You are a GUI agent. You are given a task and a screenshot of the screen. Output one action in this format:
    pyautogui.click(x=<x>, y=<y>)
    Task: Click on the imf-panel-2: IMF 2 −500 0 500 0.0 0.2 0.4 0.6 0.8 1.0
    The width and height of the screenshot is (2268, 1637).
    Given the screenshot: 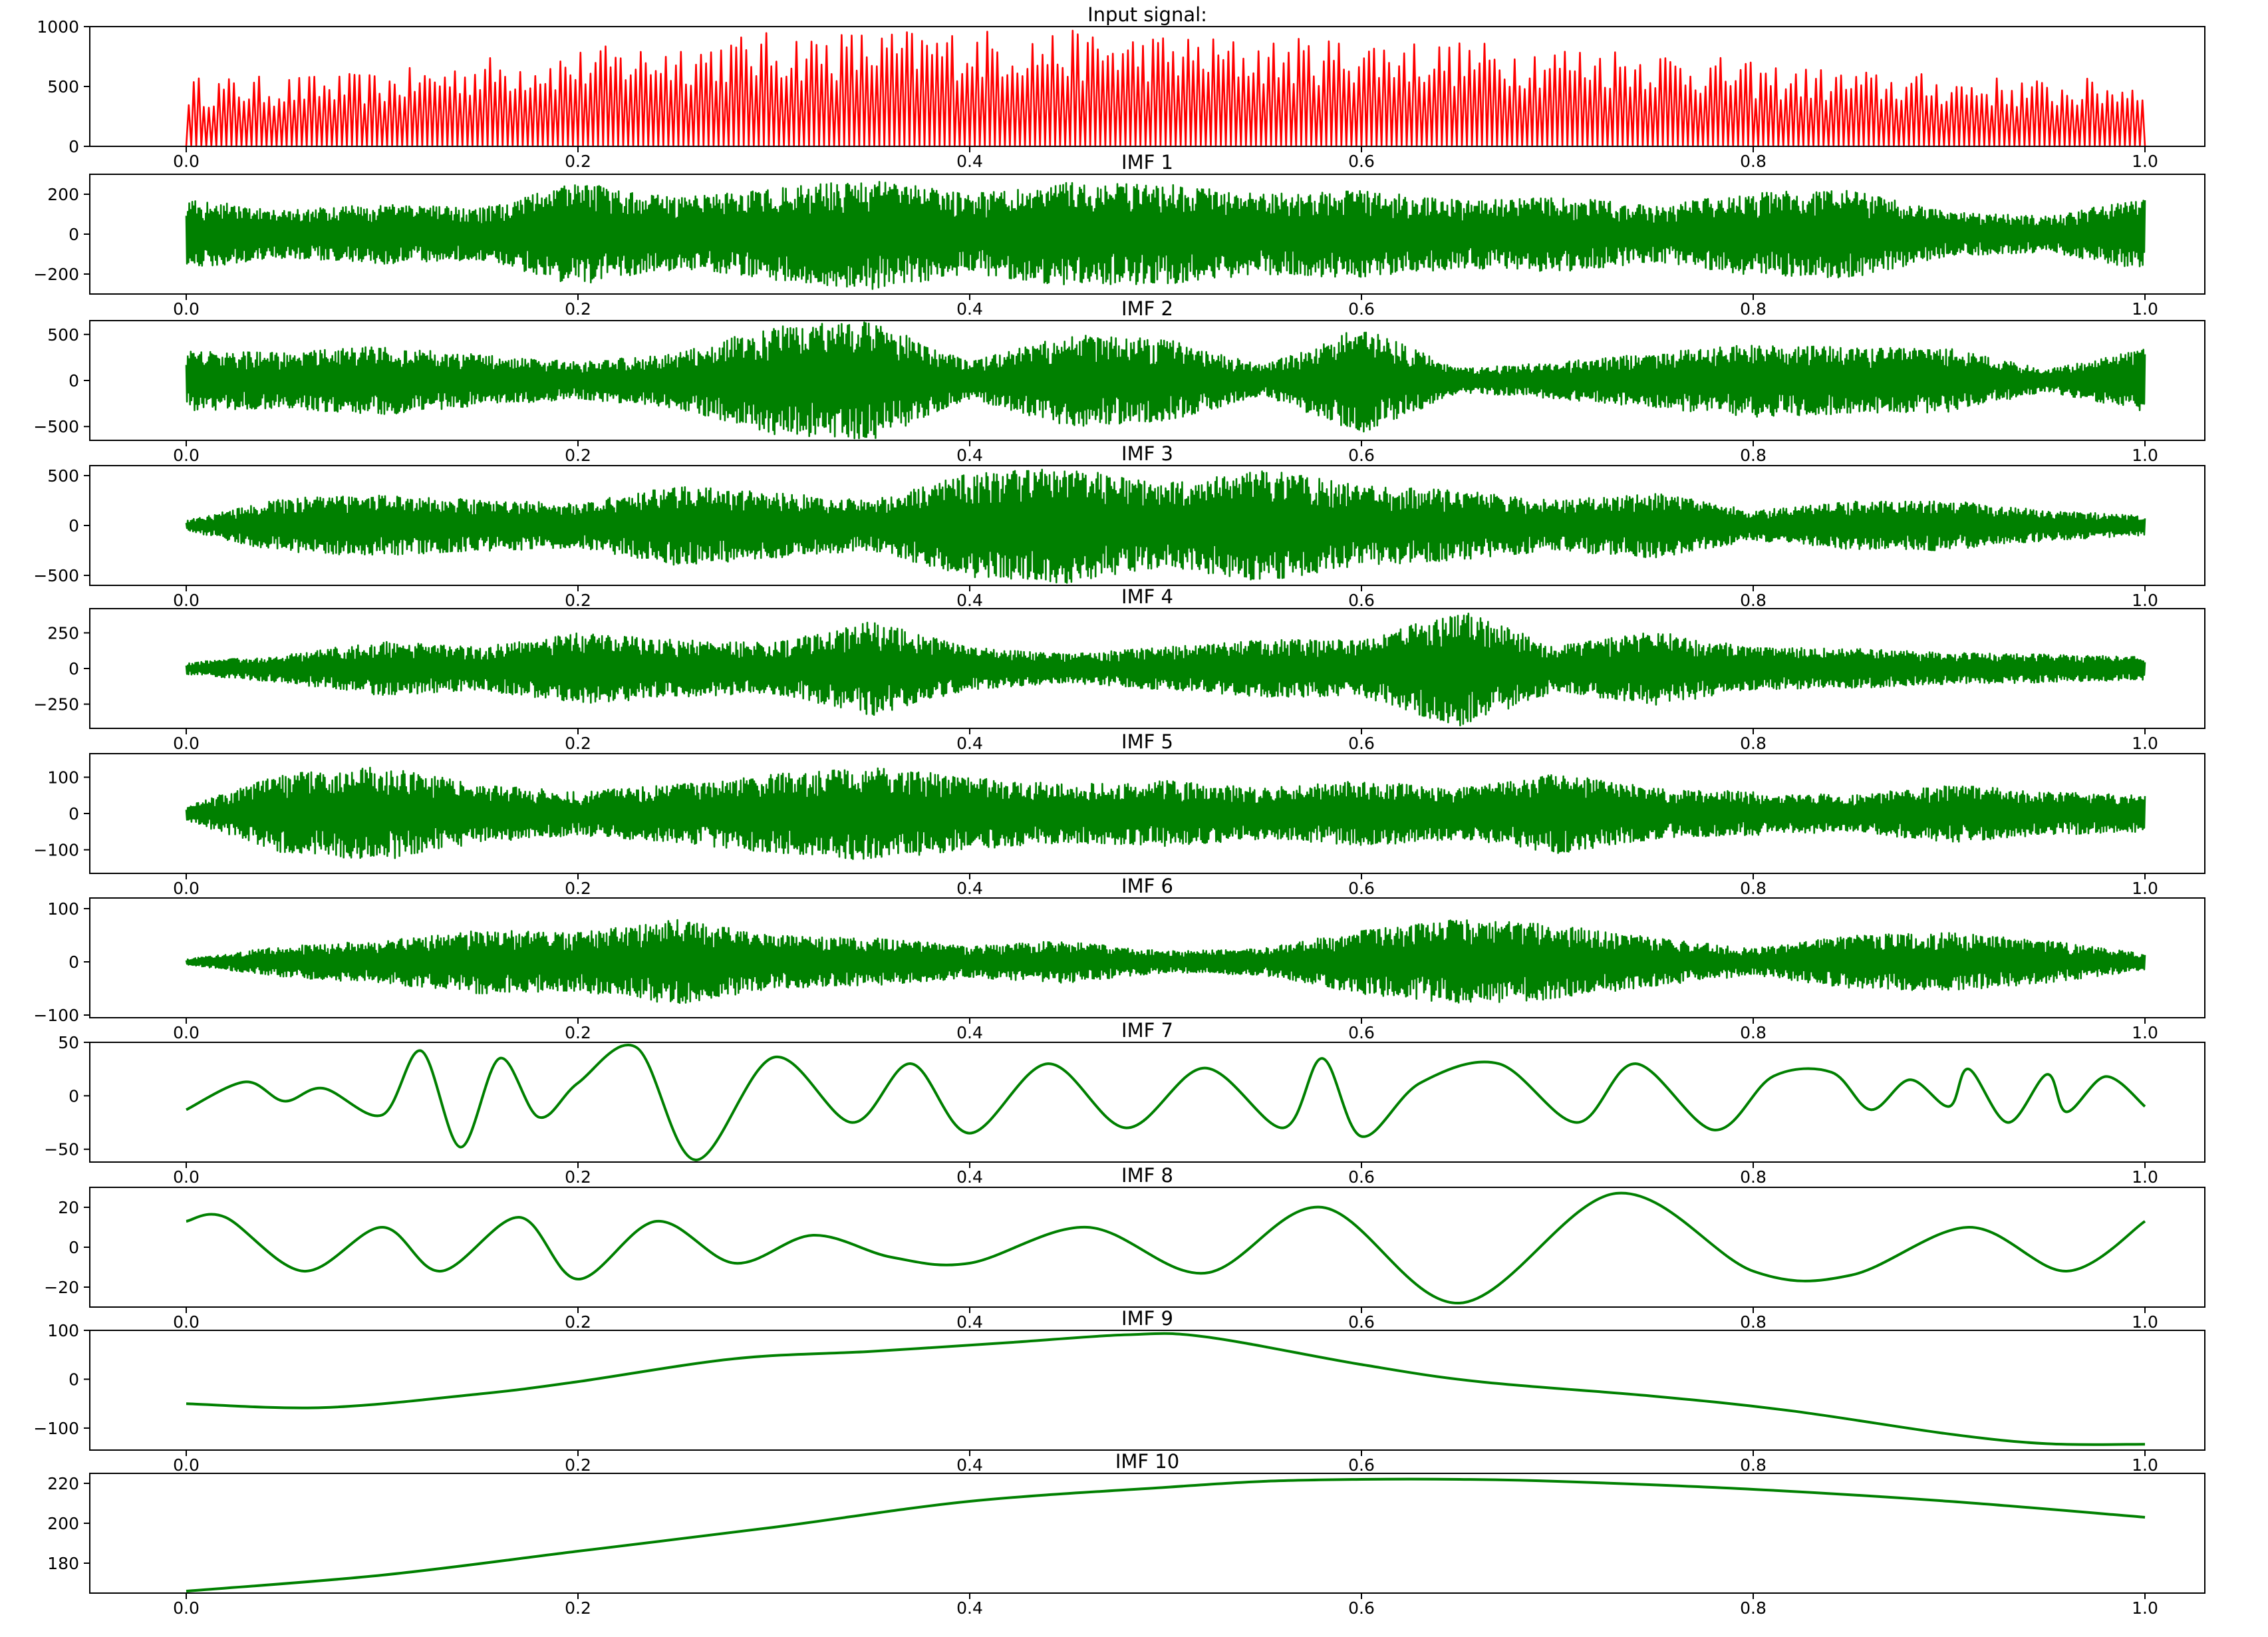 What is the action you would take?
    pyautogui.click(x=1119, y=381)
    